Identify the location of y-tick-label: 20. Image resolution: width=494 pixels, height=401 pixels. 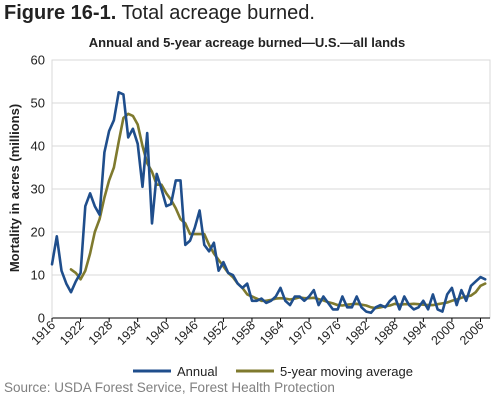
(38, 232).